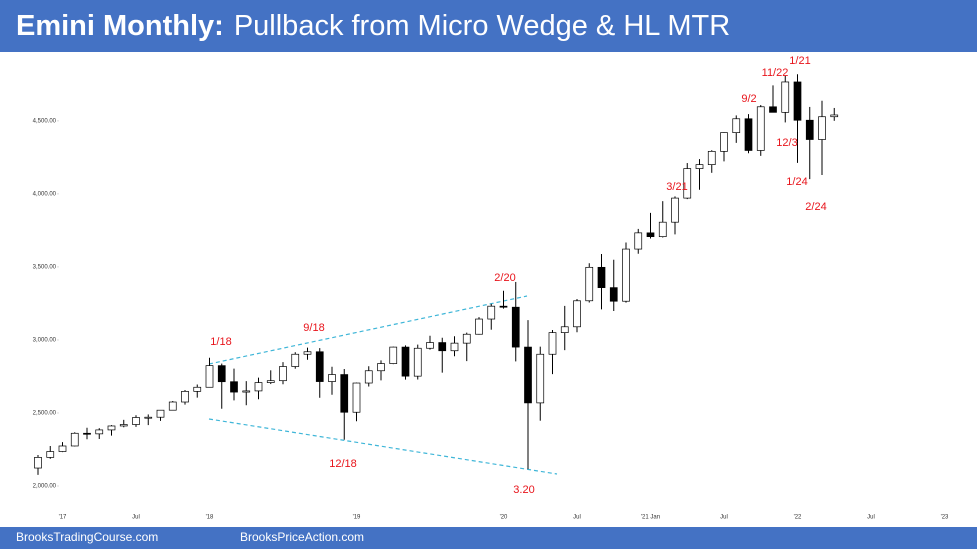 Image resolution: width=977 pixels, height=549 pixels. Describe the element at coordinates (368, 330) in the screenshot. I see `wedge-upper` at that location.